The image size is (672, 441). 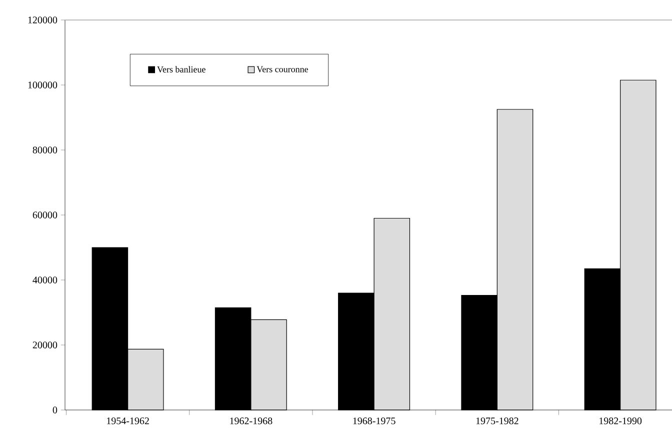 What do you see at coordinates (43, 20) in the screenshot?
I see `y-tick-label: 120000` at bounding box center [43, 20].